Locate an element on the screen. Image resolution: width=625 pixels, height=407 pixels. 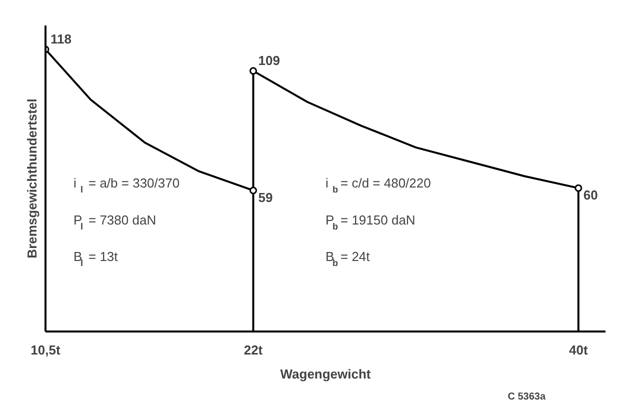
y-axis-title: Bremsgewichthundertstel is located at coordinates (32, 178).